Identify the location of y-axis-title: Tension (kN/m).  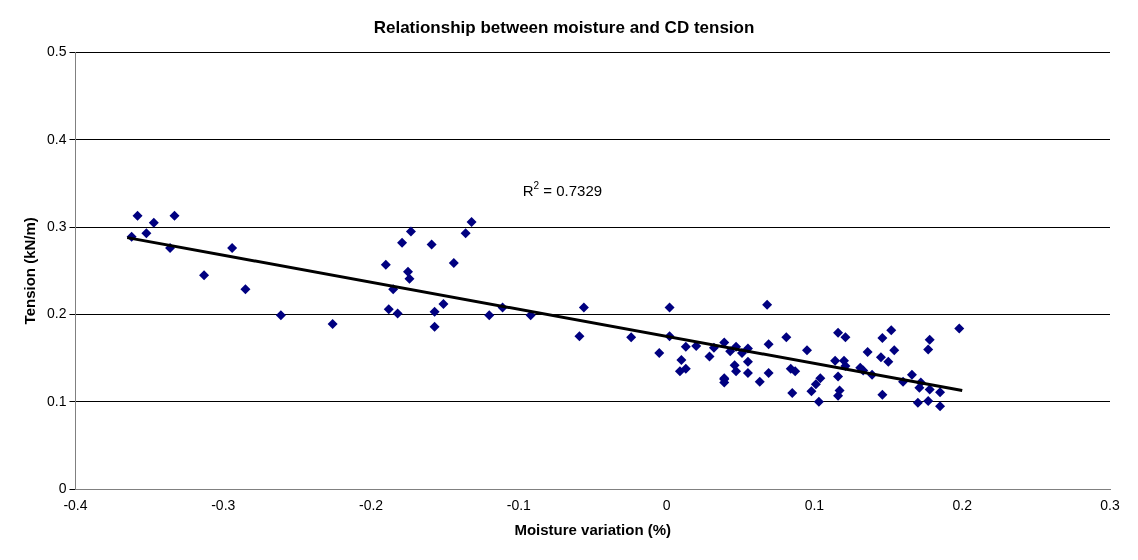
(30, 271).